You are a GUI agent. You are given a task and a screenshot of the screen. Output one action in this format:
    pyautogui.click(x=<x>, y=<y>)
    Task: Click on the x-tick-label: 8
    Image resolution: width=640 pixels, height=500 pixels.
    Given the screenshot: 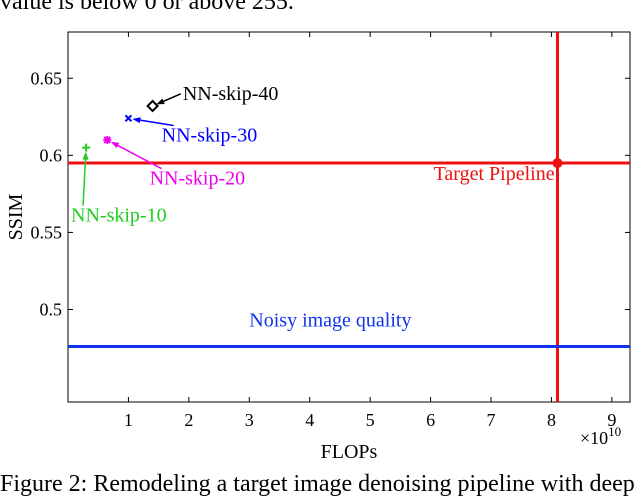 What is the action you would take?
    pyautogui.click(x=551, y=420)
    